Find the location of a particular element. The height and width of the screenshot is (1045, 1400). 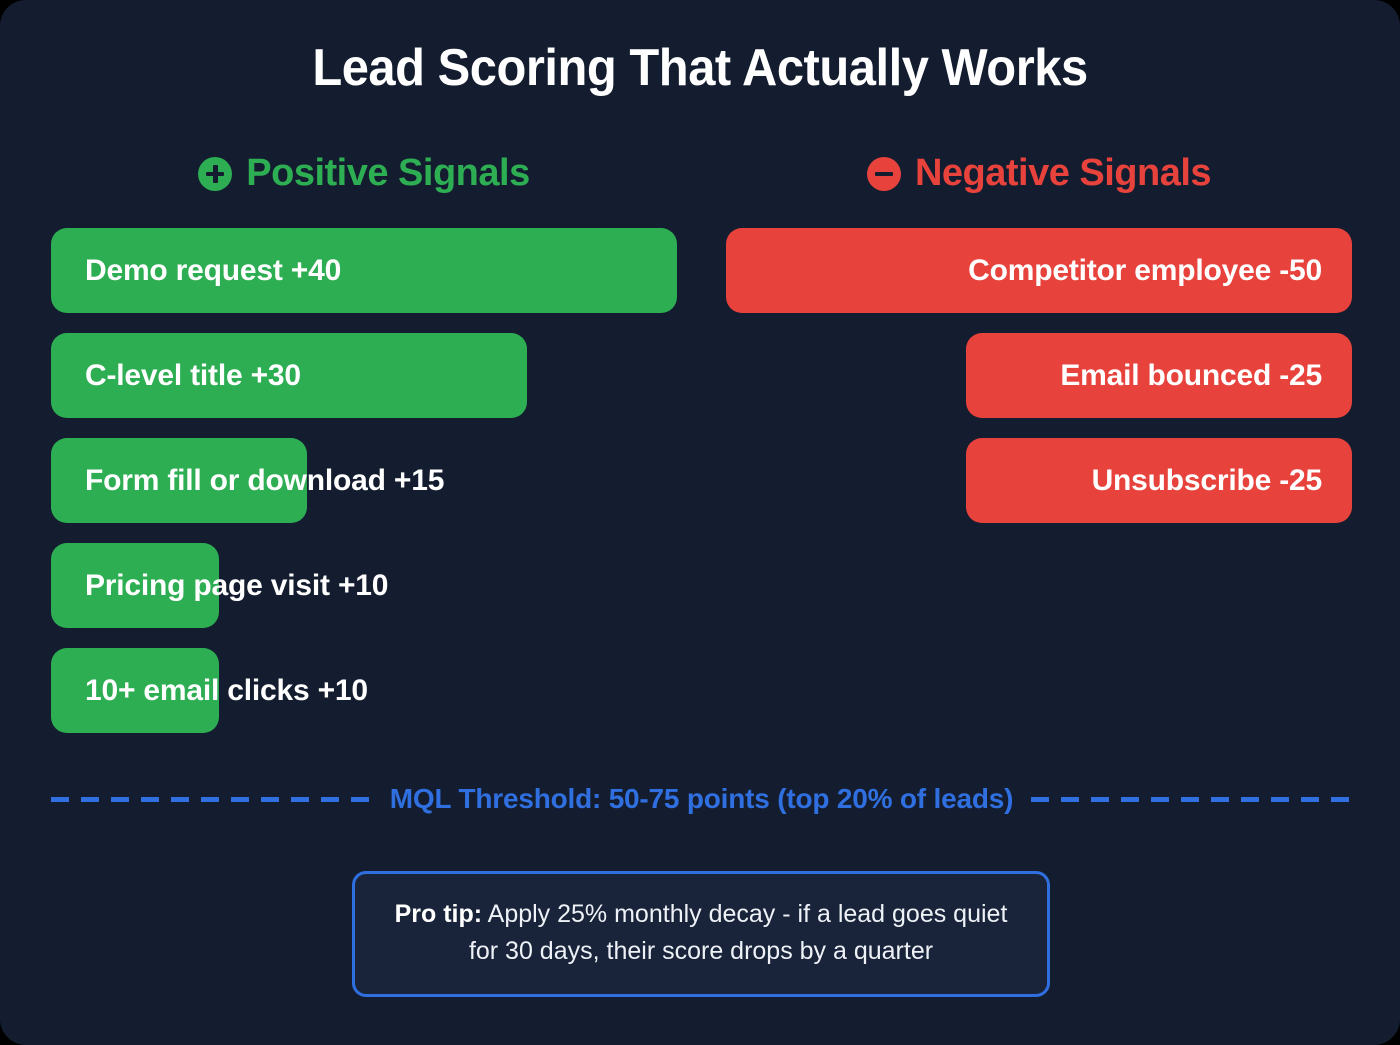

positive-bar-label-5: 10+ email clicks +10 is located at coordinates (226, 690).